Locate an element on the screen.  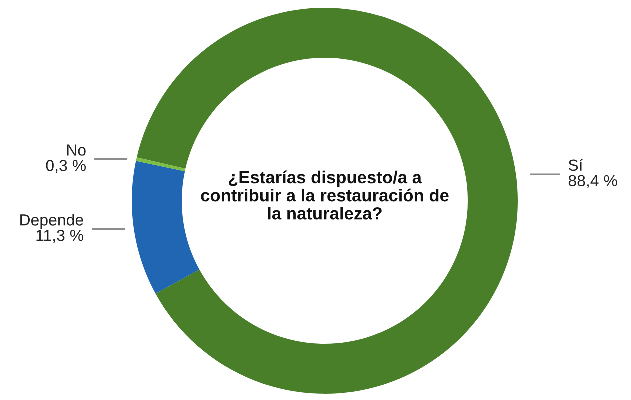
slice-label: No is located at coordinates (76, 150).